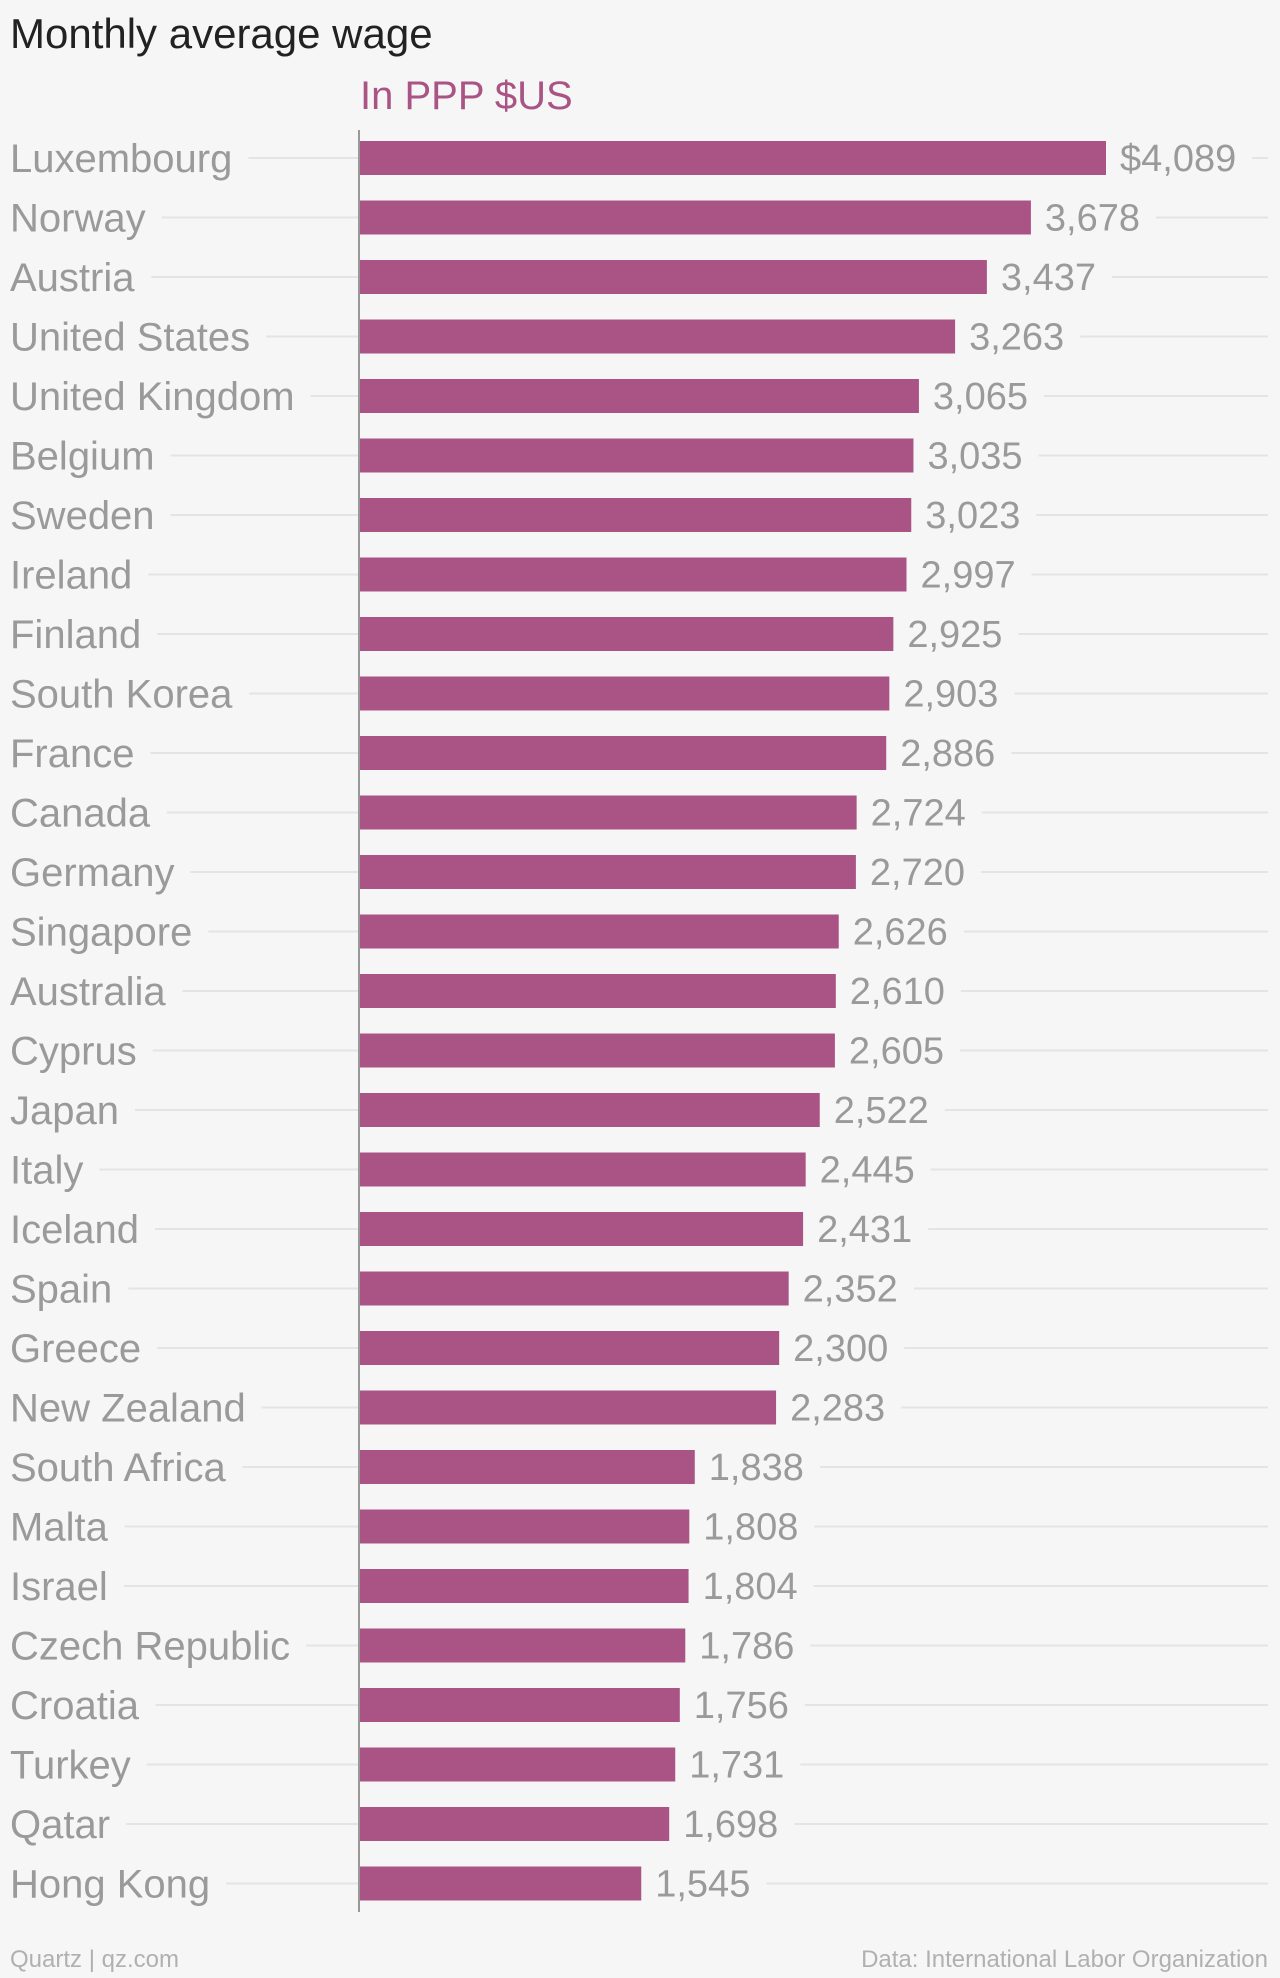 The height and width of the screenshot is (1978, 1280). What do you see at coordinates (75, 1349) in the screenshot?
I see `category-label: Greece` at bounding box center [75, 1349].